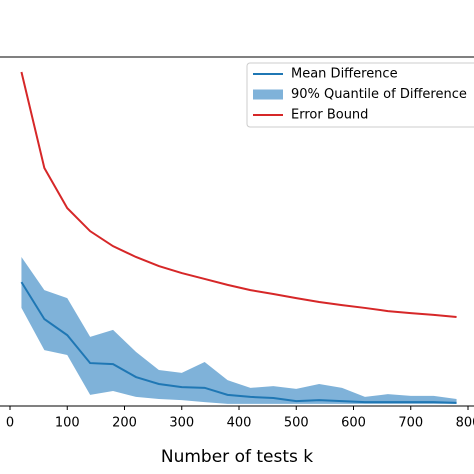 The width and height of the screenshot is (474, 474). I want to click on x-tick-label: 100, so click(67, 423).